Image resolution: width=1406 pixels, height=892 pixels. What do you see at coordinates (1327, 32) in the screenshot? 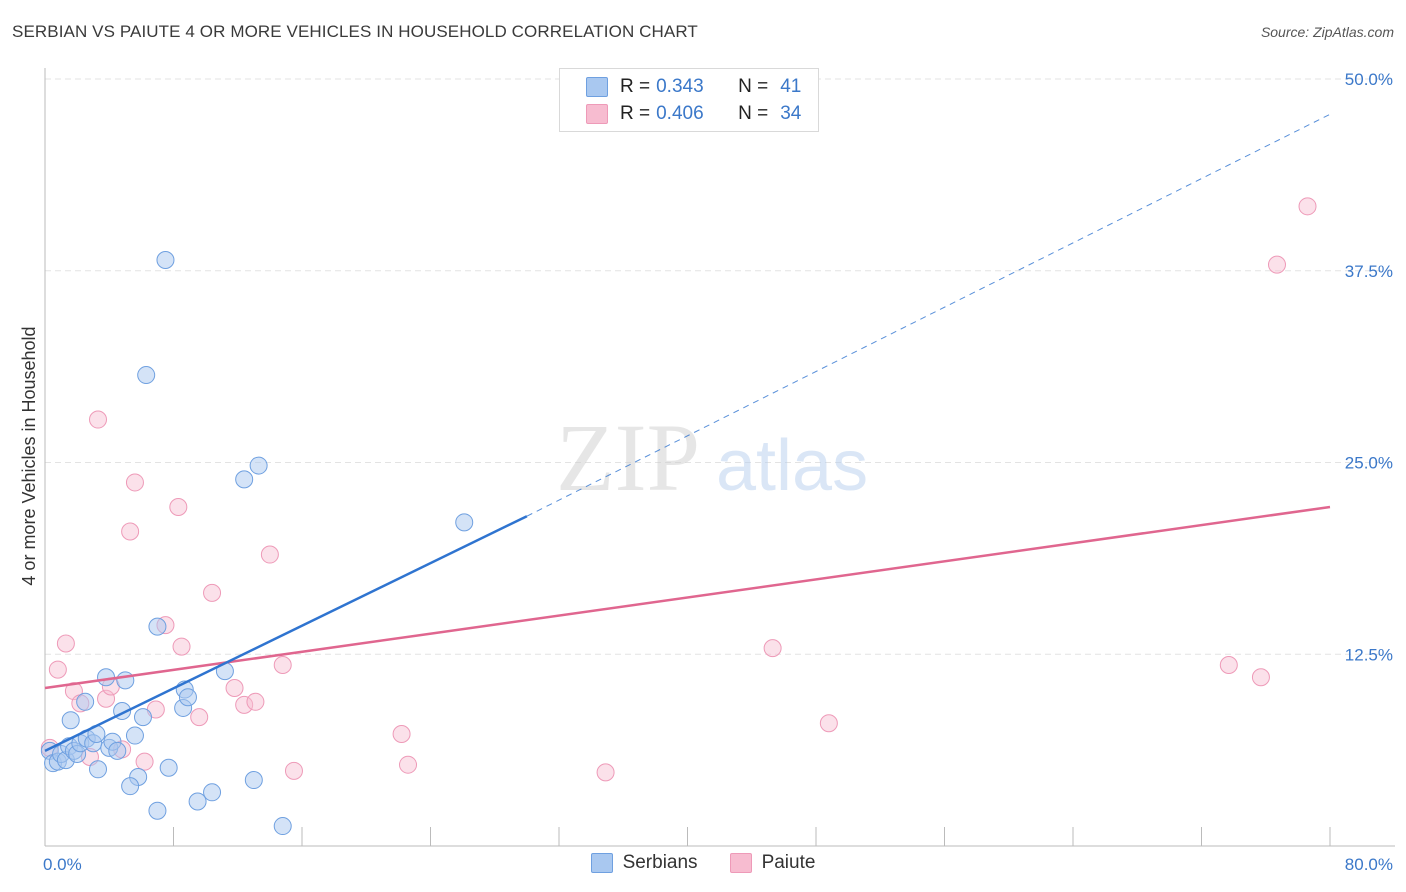
I see `source-label: Source: ZipAtlas.com` at bounding box center [1327, 32].